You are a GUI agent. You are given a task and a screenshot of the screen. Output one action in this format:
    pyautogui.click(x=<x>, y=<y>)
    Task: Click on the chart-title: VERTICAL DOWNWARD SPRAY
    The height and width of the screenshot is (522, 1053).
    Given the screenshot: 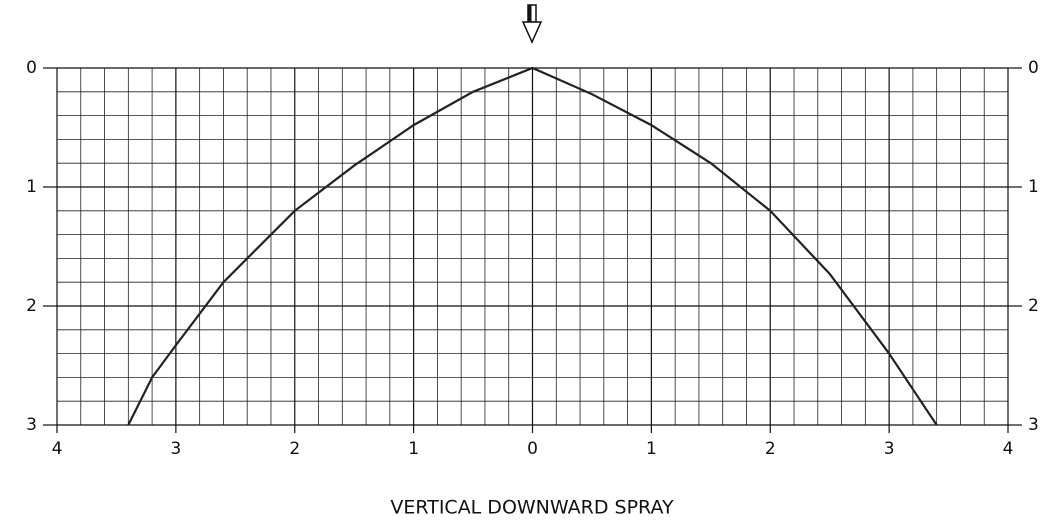 What is the action you would take?
    pyautogui.click(x=532, y=508)
    